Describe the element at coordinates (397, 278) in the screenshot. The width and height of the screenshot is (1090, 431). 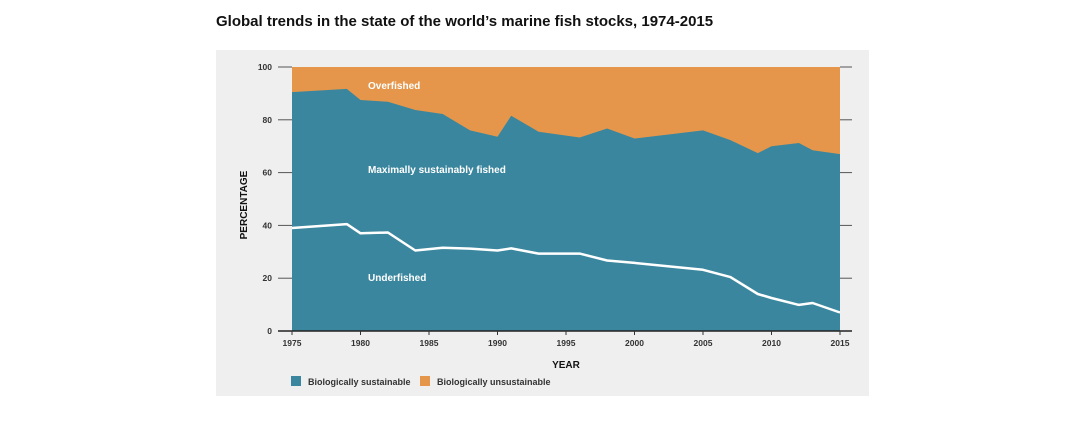
I see `annotation-underfished: Underfished` at that location.